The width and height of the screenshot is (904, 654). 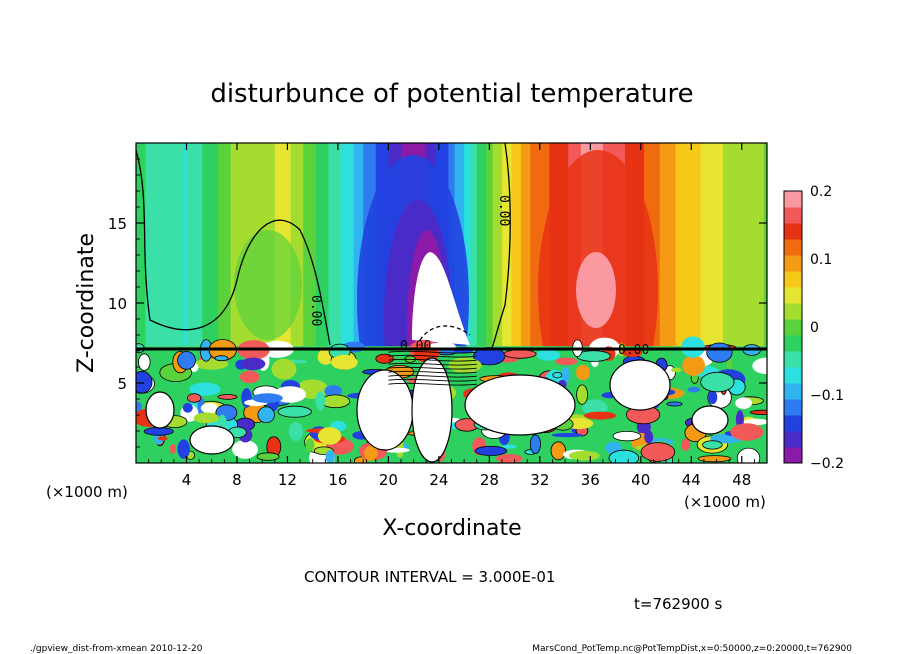 I want to click on colorbar-frame, so click(x=793, y=327).